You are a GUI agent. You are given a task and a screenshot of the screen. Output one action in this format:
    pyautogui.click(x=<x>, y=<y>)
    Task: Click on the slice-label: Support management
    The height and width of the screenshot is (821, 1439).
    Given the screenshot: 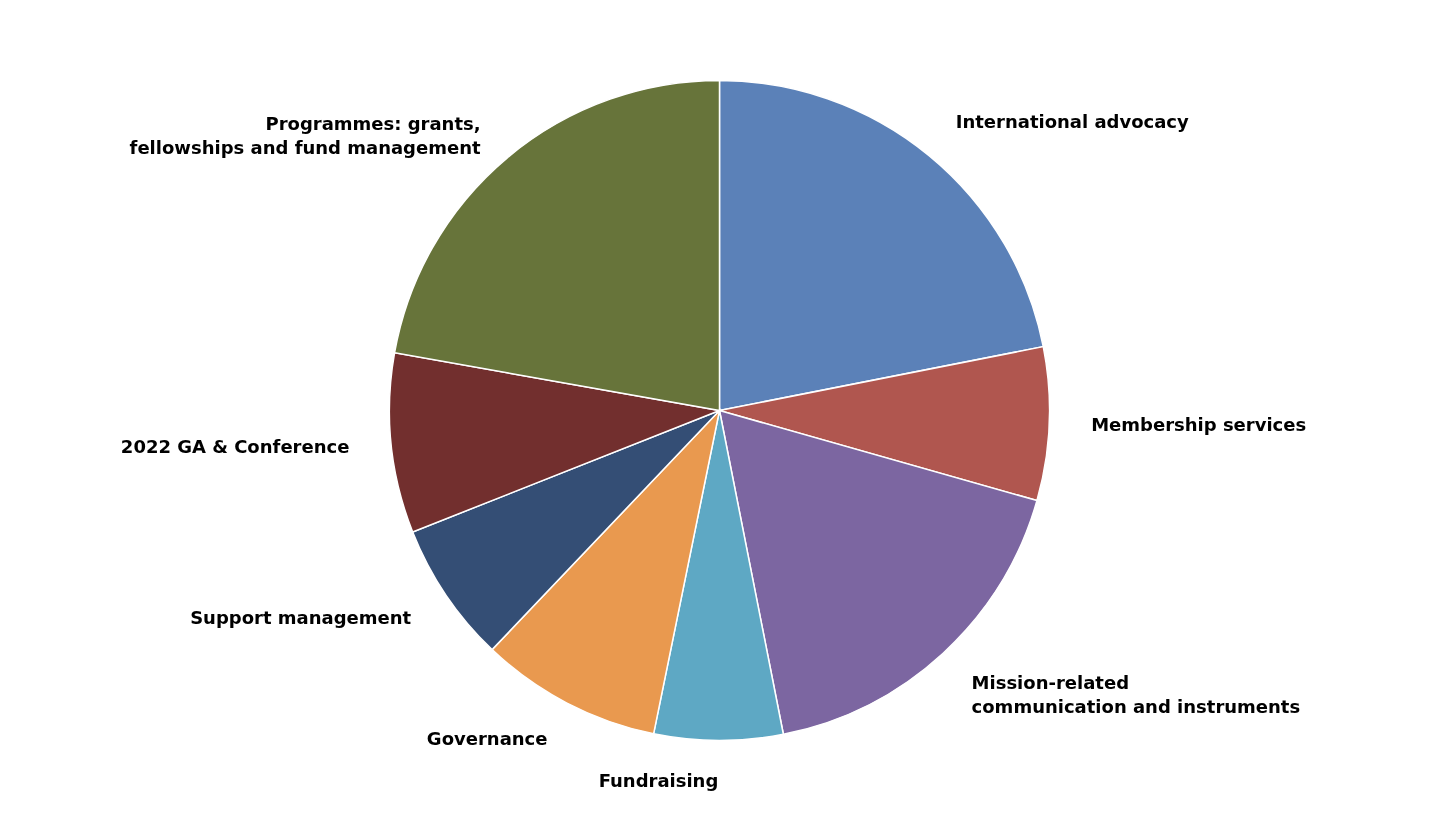 What is the action you would take?
    pyautogui.click(x=301, y=617)
    